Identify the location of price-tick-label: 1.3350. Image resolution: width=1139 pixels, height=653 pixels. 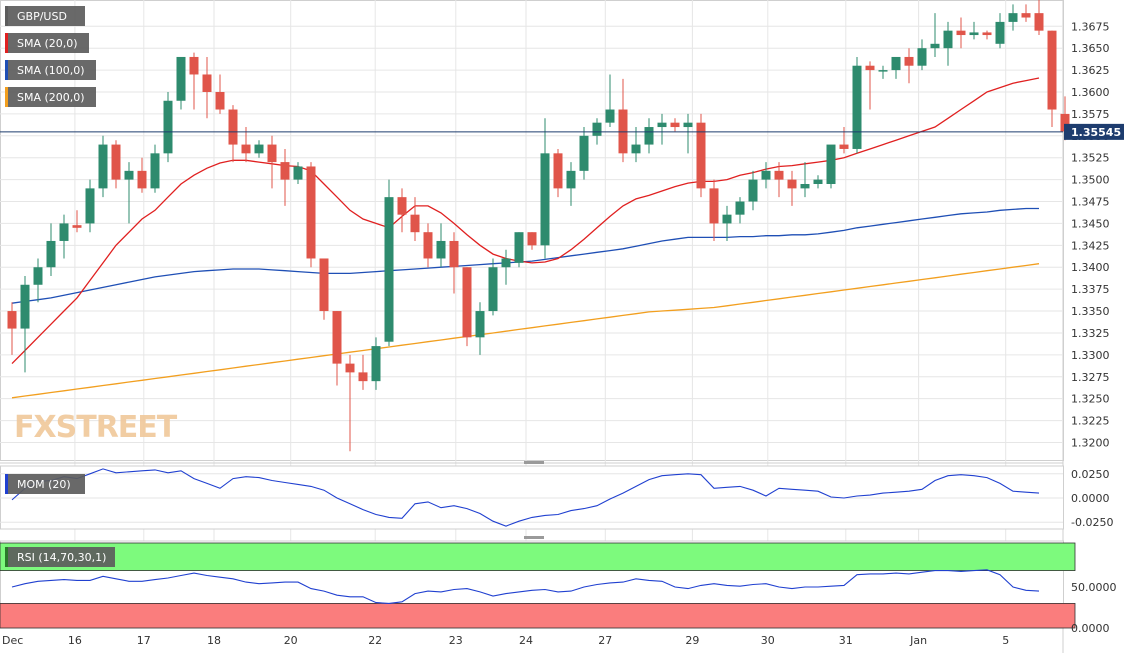
(1090, 311).